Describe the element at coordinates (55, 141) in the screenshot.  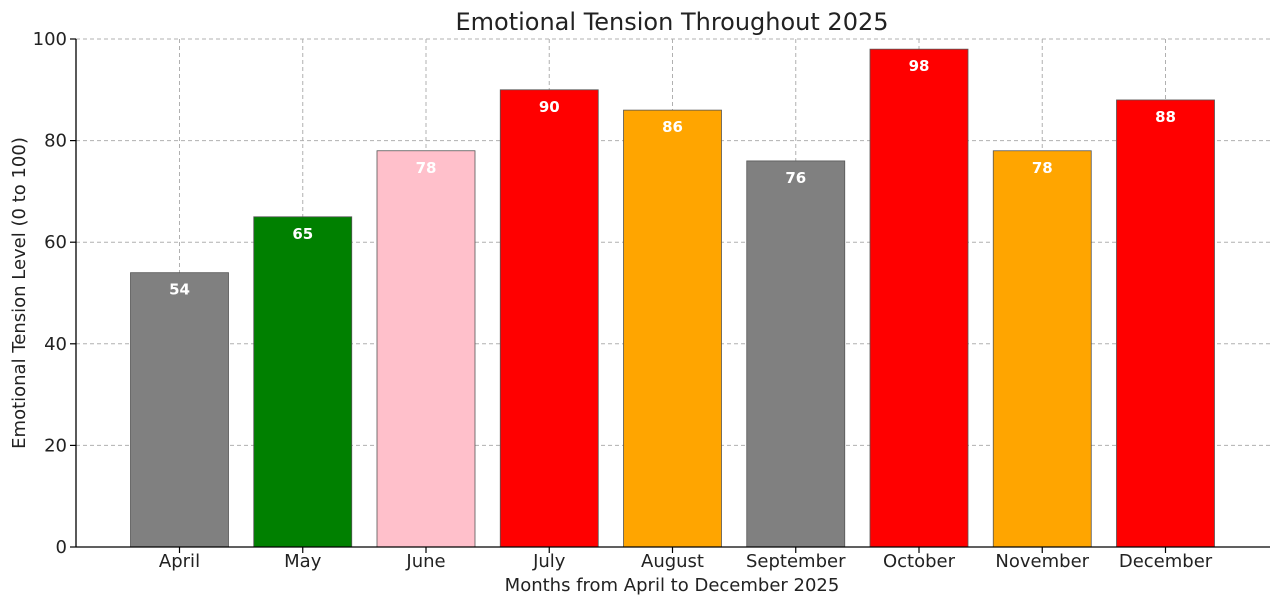
I see `y-tick-label: 80` at that location.